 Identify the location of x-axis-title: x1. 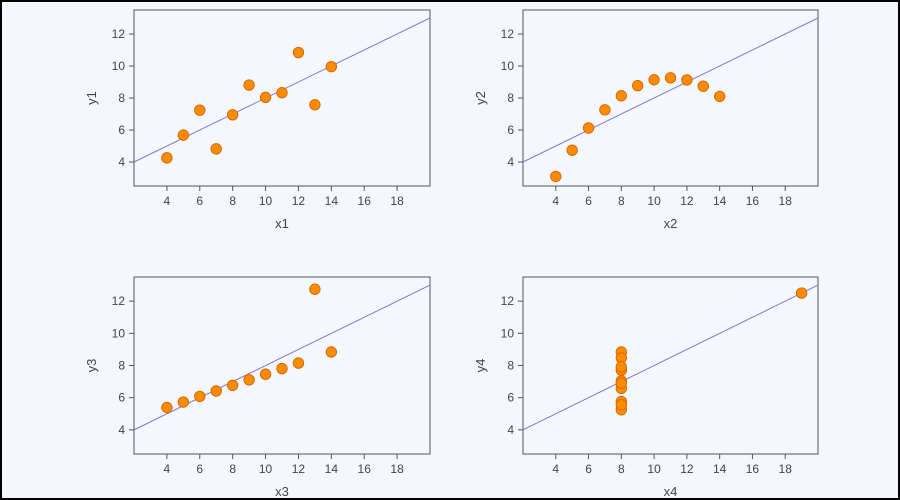
(282, 223).